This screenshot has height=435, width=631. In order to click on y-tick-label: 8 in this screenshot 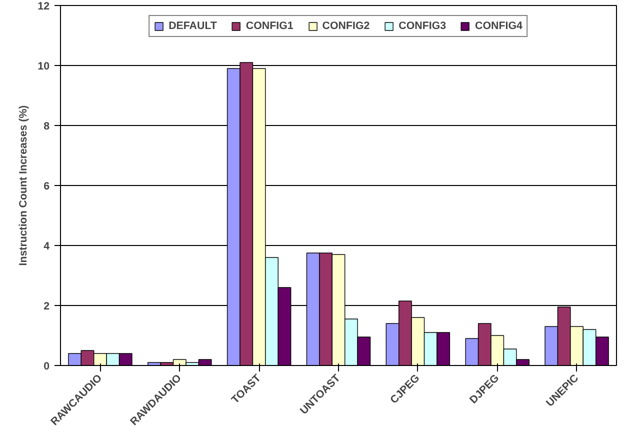, I will do `click(47, 126)`.